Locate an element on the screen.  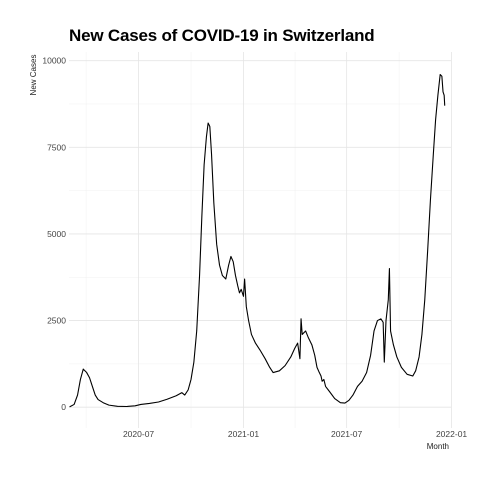
y-tick-label: 7500 is located at coordinates (56, 147).